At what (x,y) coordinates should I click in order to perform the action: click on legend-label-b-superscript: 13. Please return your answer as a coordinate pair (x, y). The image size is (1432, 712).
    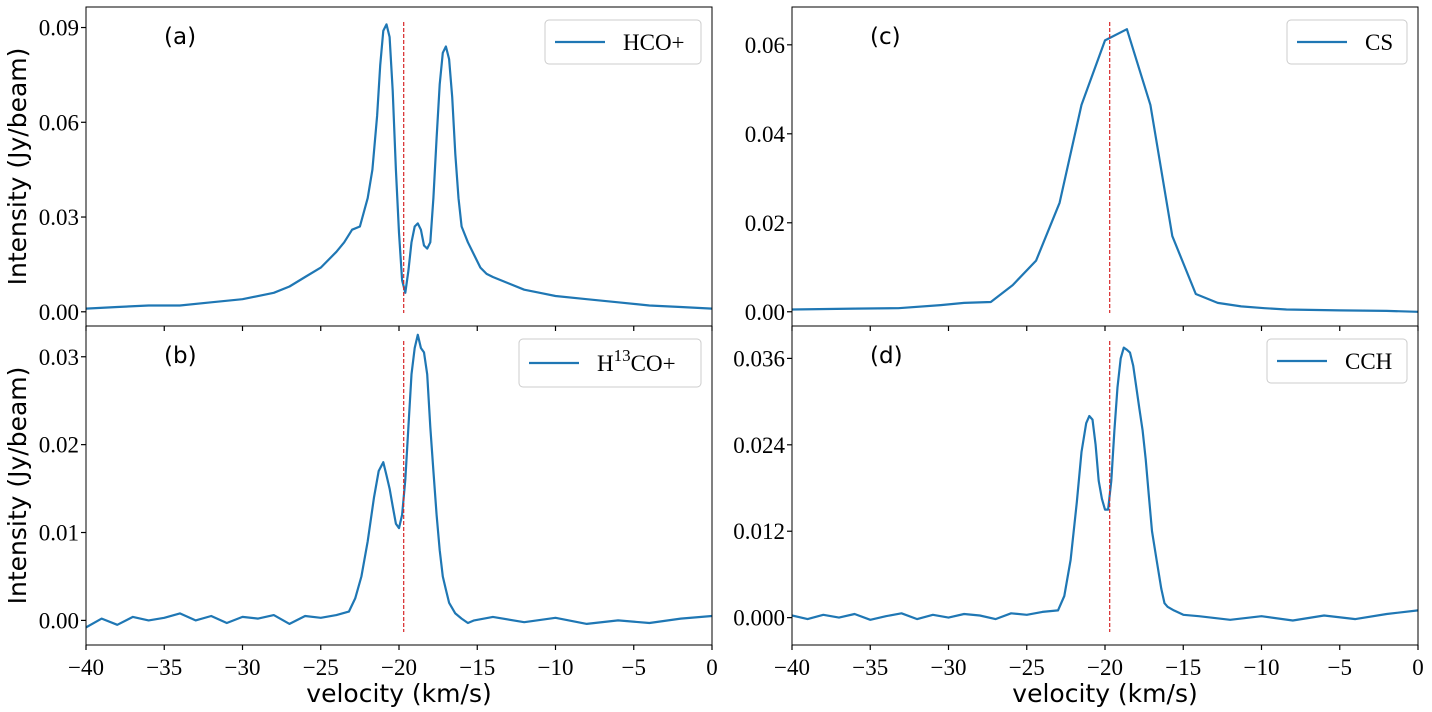
    Looking at the image, I should click on (622, 355).